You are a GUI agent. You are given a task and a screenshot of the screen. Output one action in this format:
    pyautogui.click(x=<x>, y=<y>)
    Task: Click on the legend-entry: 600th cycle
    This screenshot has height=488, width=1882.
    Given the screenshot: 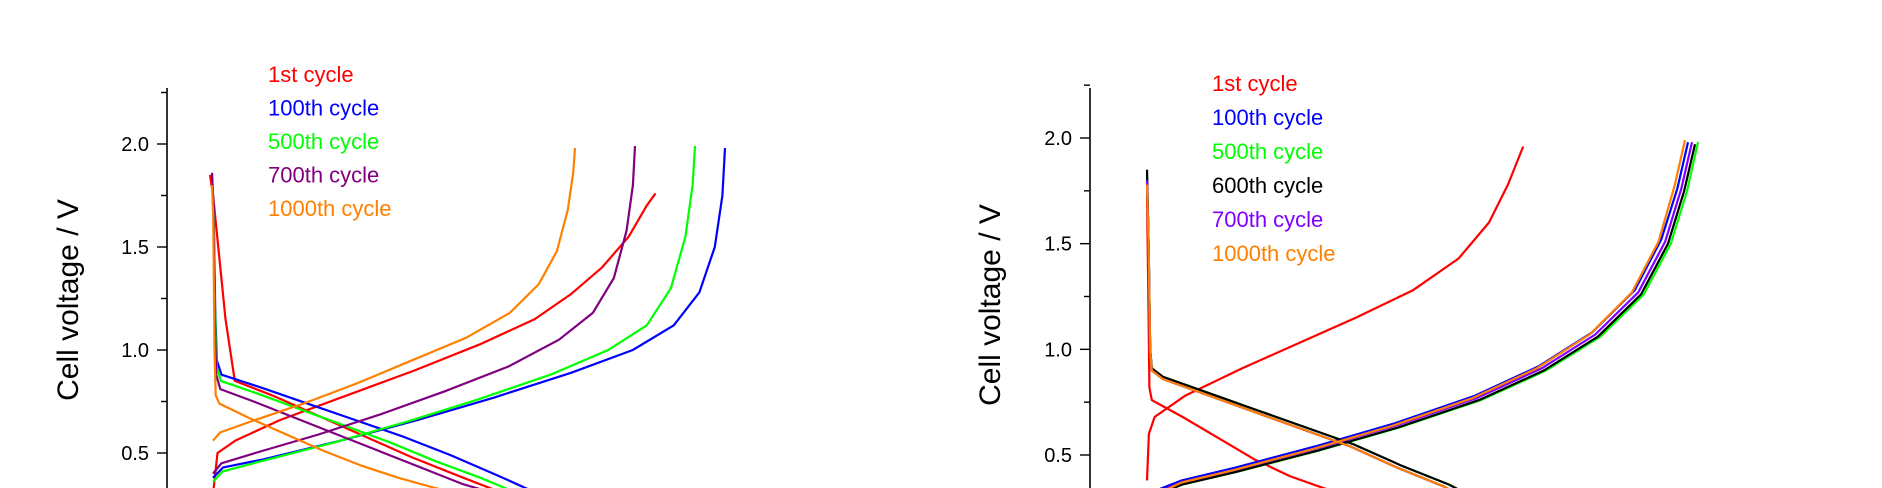 What is the action you would take?
    pyautogui.click(x=1267, y=185)
    